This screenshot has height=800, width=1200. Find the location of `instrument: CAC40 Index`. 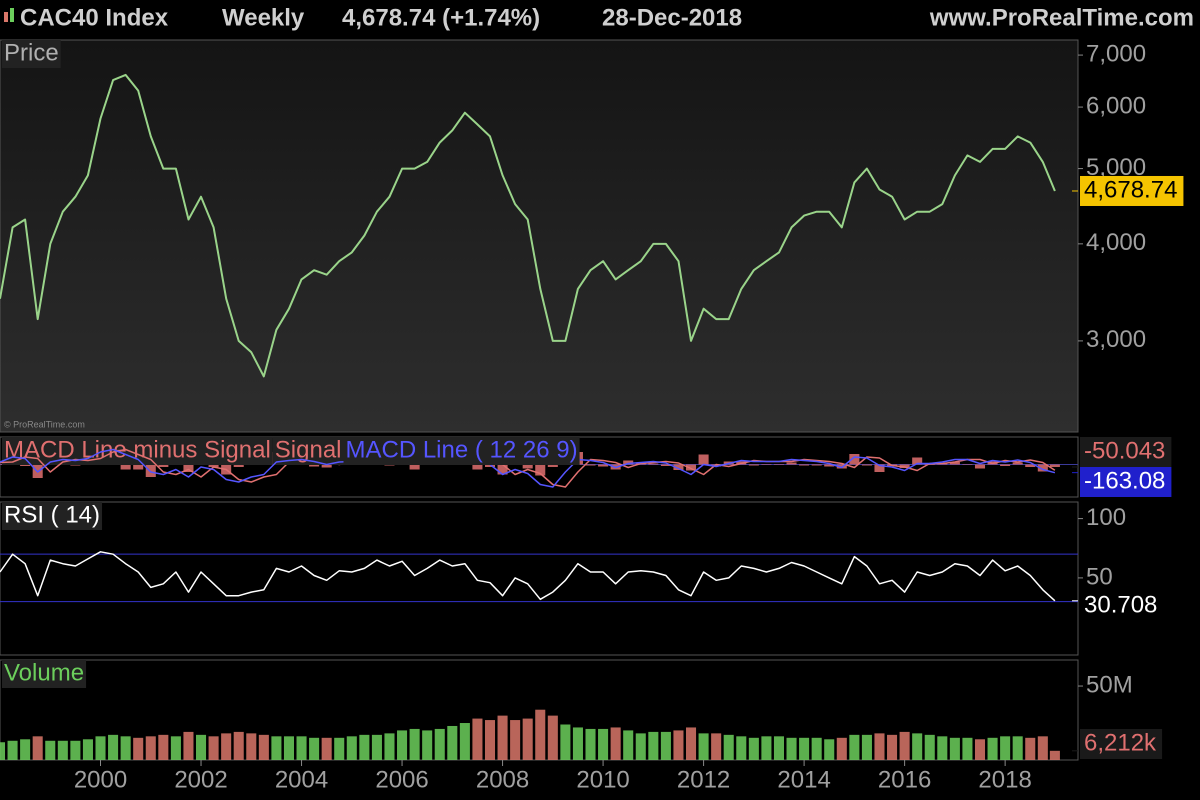

instrument: CAC40 Index is located at coordinates (94, 17).